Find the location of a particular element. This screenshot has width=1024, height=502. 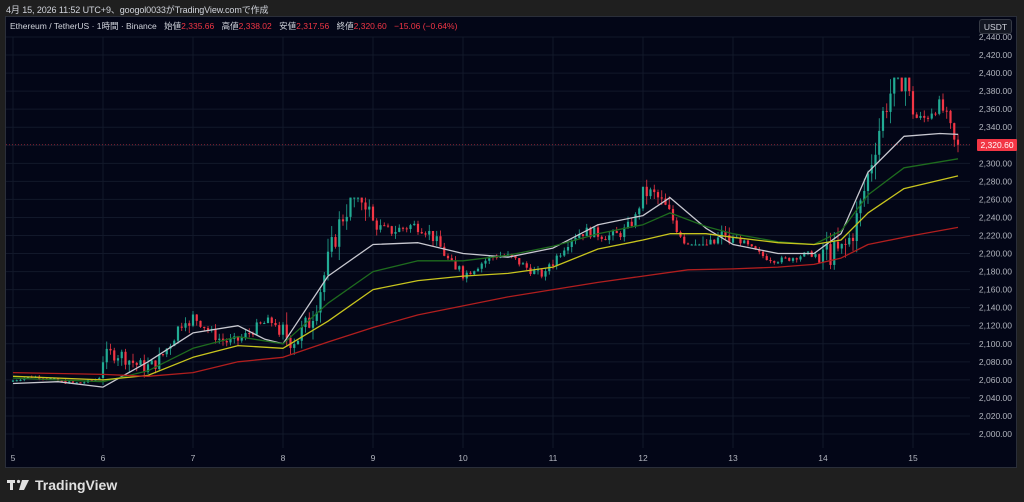

tradingview-brand: TradingView is located at coordinates (62, 485).